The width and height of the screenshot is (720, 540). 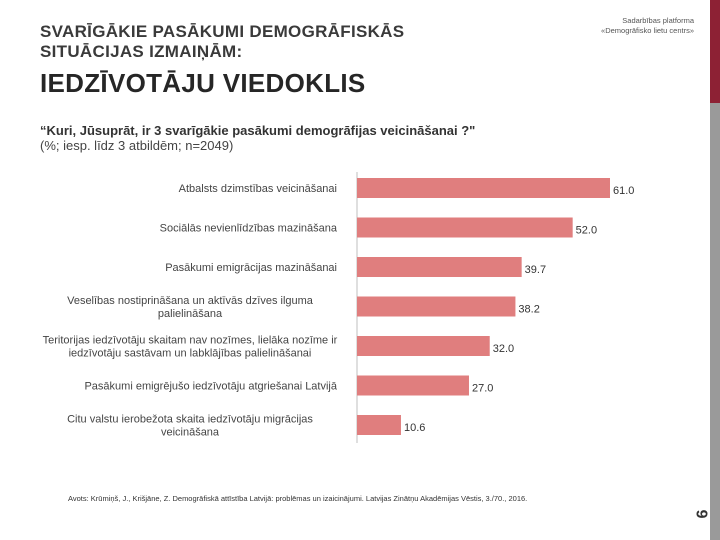 I want to click on data-label: 32.0, so click(x=503, y=349).